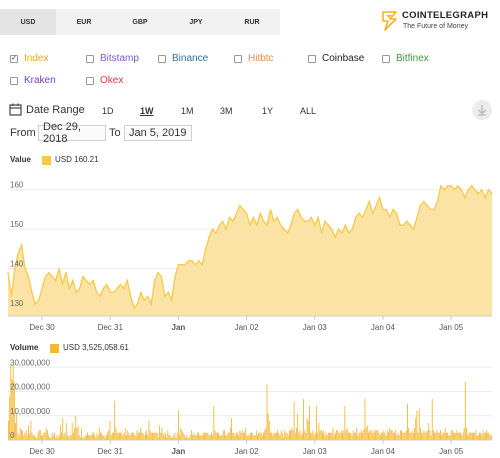 The width and height of the screenshot is (500, 458). What do you see at coordinates (254, 58) in the screenshot?
I see `exchange-hitbtc: Hitbtc` at bounding box center [254, 58].